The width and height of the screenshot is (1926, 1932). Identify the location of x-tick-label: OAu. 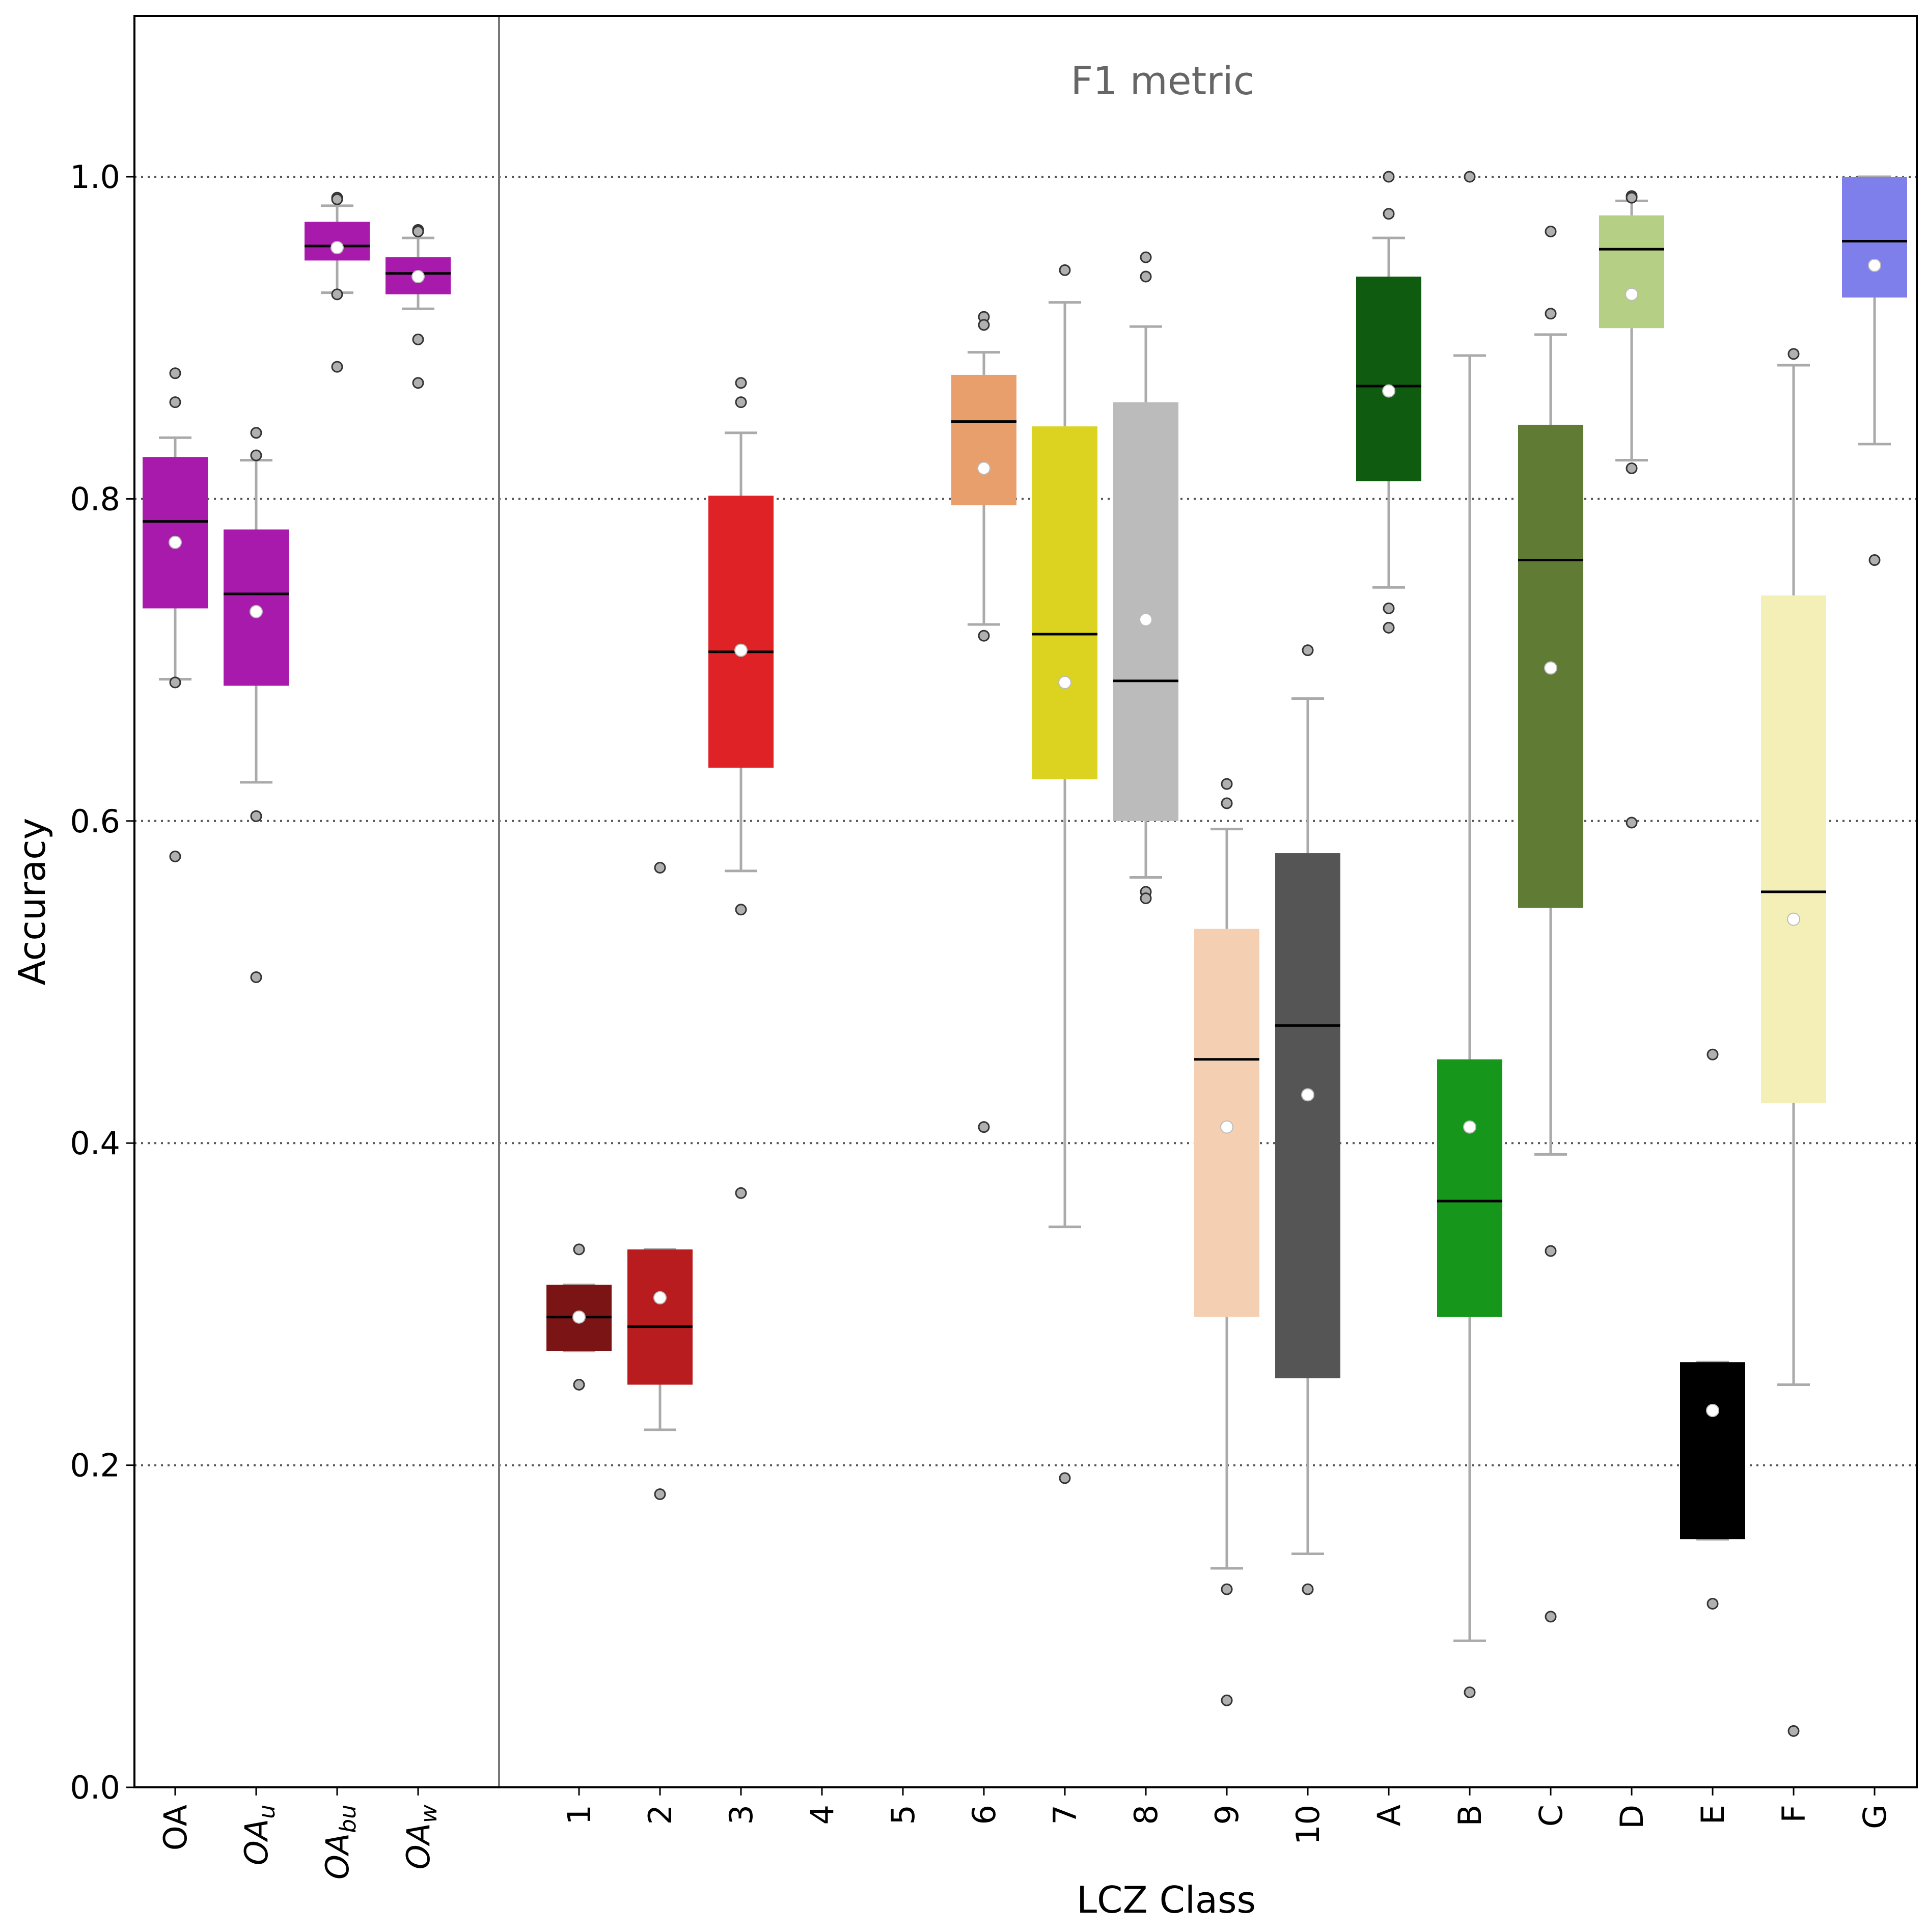
(259, 1835).